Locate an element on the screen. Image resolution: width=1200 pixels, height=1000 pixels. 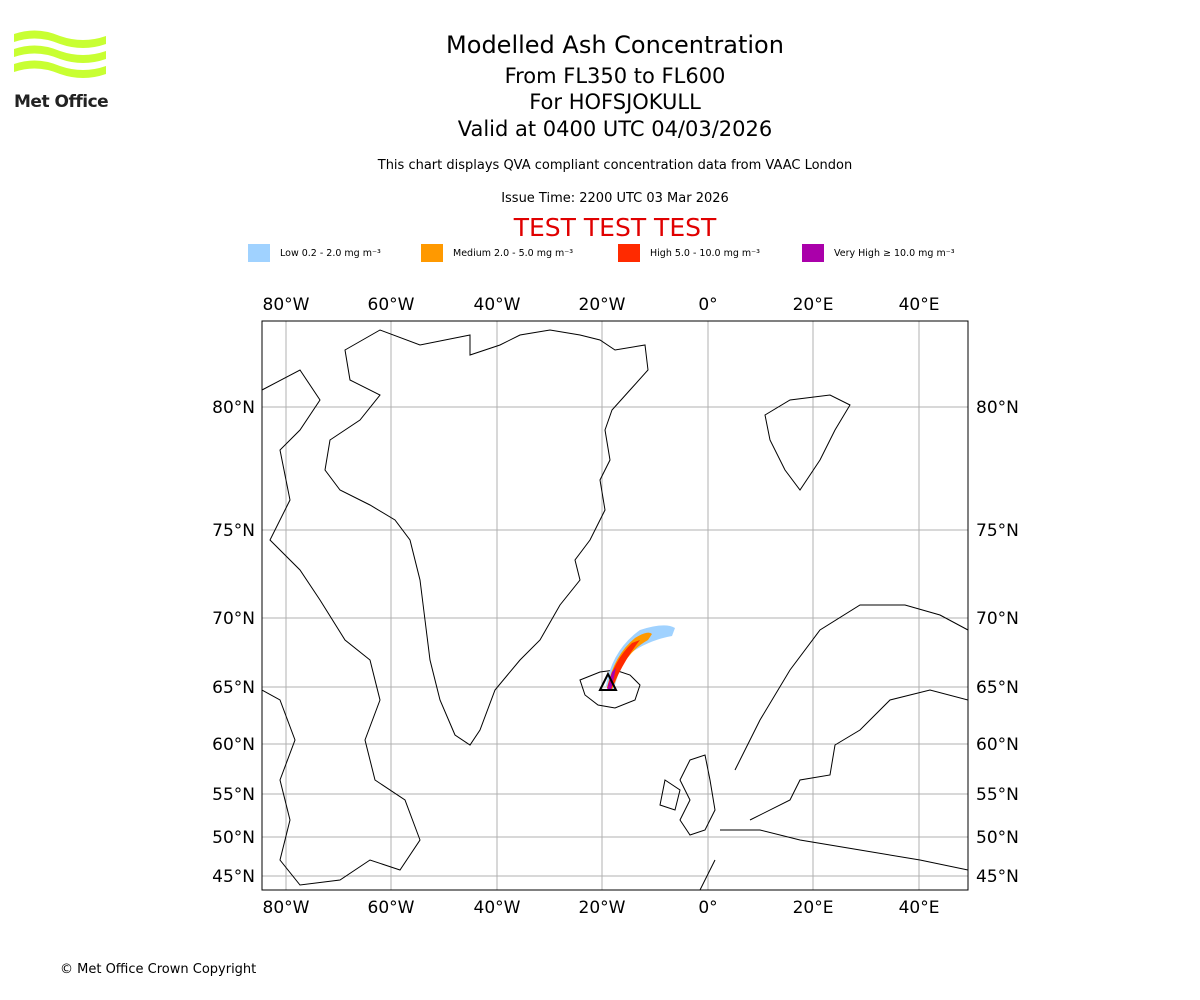
legend-label: Low 0.2 - 2.0 mg m⁻³ is located at coordinates (330, 253).